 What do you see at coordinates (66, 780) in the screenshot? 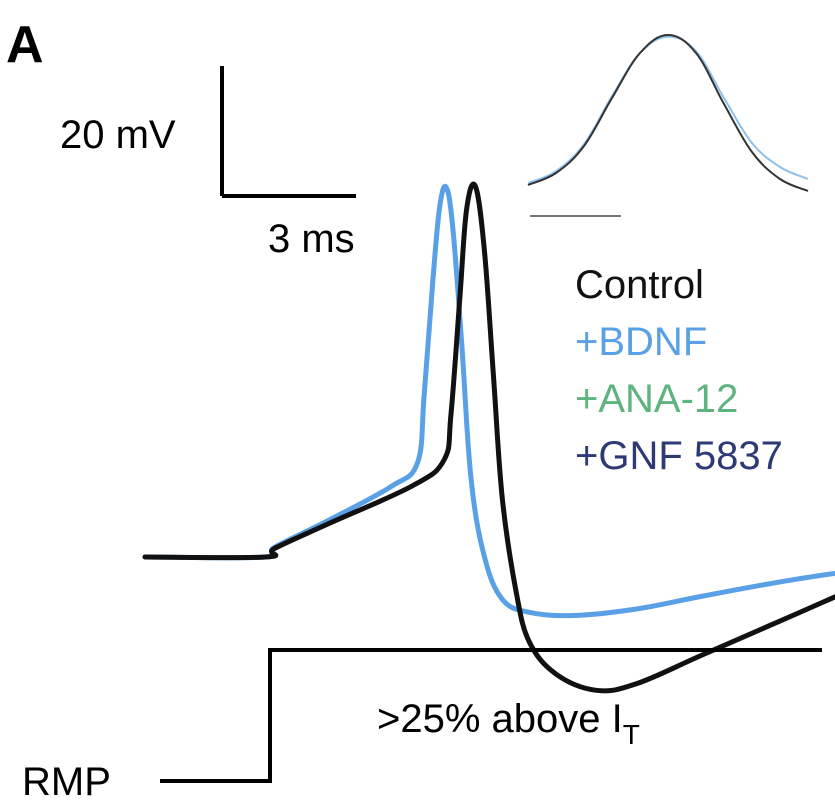
I see `rmp-label: RMP` at bounding box center [66, 780].